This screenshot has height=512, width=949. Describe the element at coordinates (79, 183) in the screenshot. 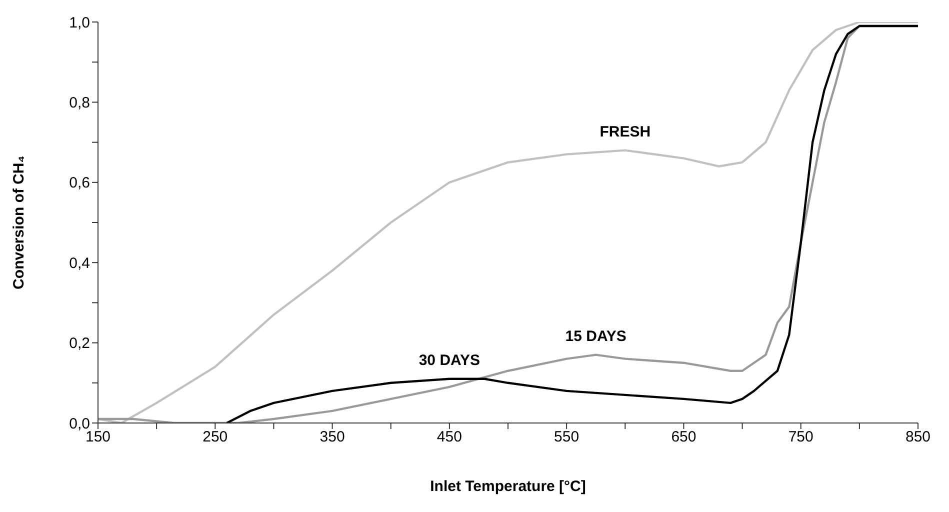

I see `y-tick-label: 0,6` at that location.